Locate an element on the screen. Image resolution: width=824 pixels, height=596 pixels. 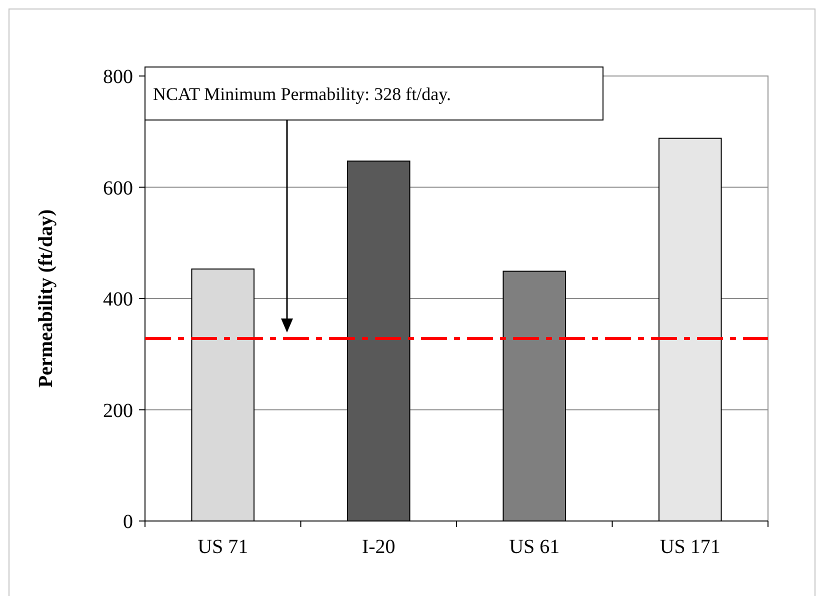
x-tick-label: I-20 is located at coordinates (379, 547).